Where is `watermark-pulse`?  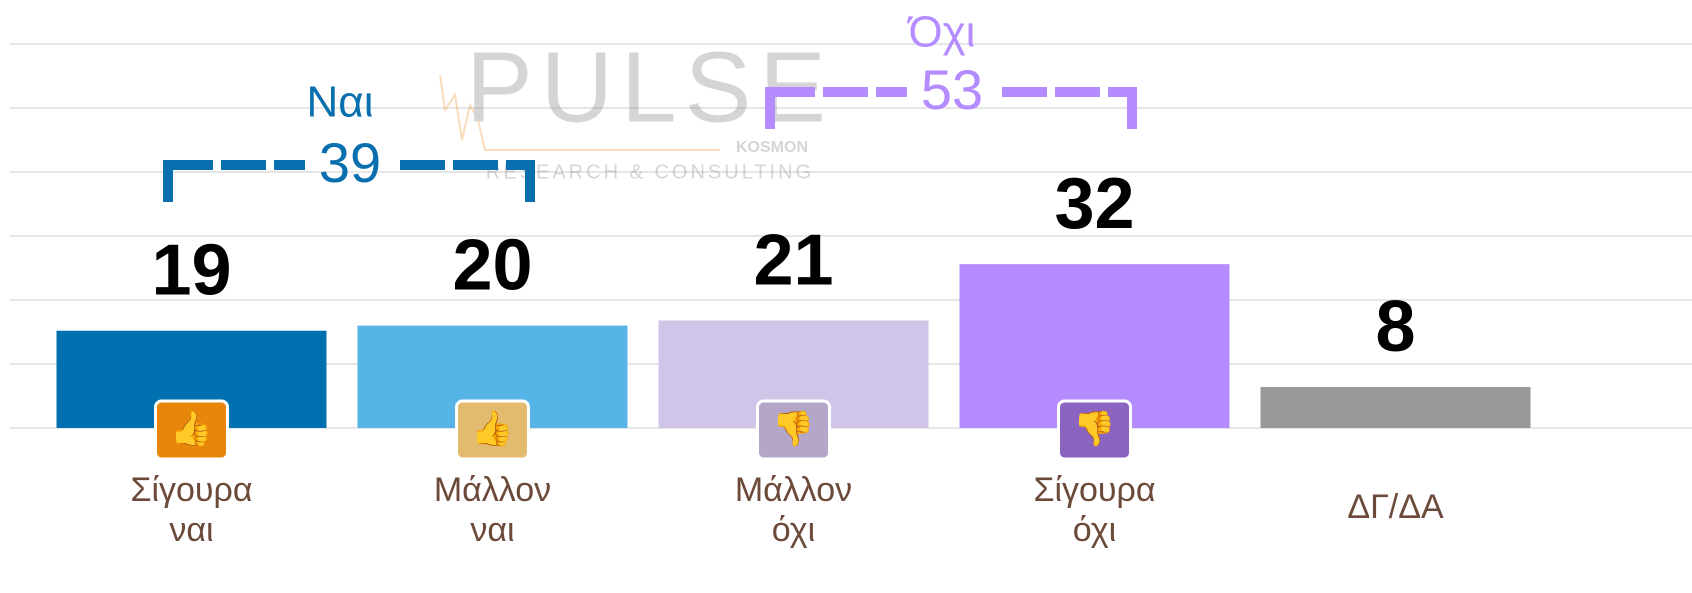
watermark-pulse is located at coordinates (579, 112).